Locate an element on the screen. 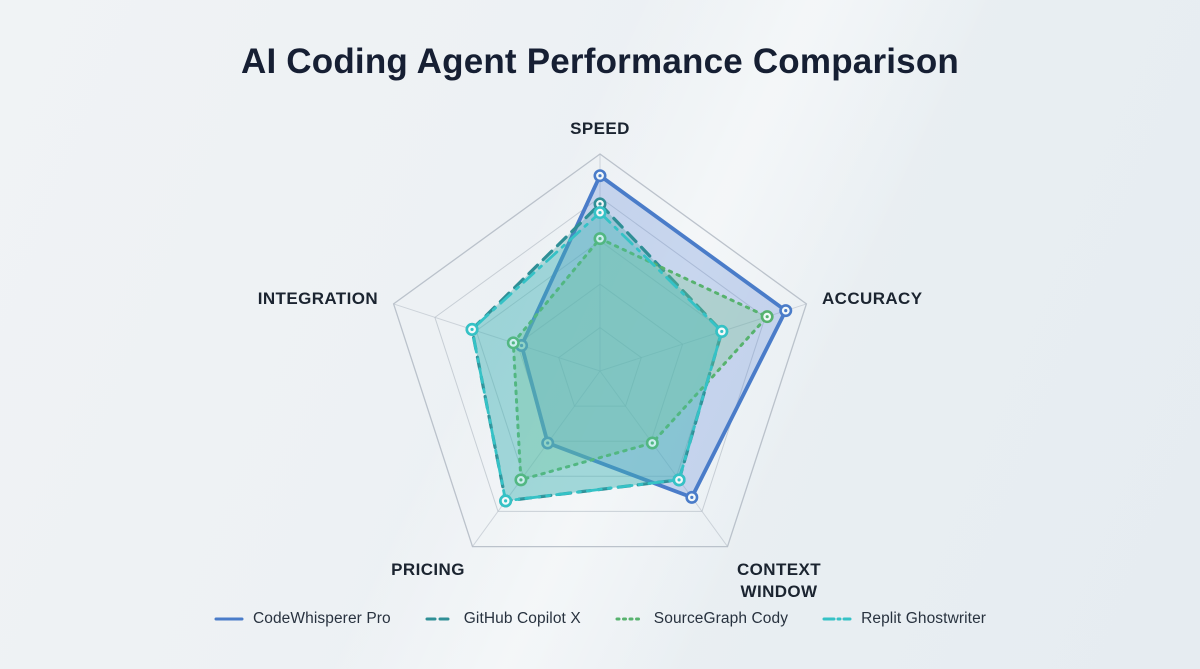 This screenshot has height=669, width=1200. legend-item-sourcegraph-cody: SourceGraph Cody is located at coordinates (701, 619).